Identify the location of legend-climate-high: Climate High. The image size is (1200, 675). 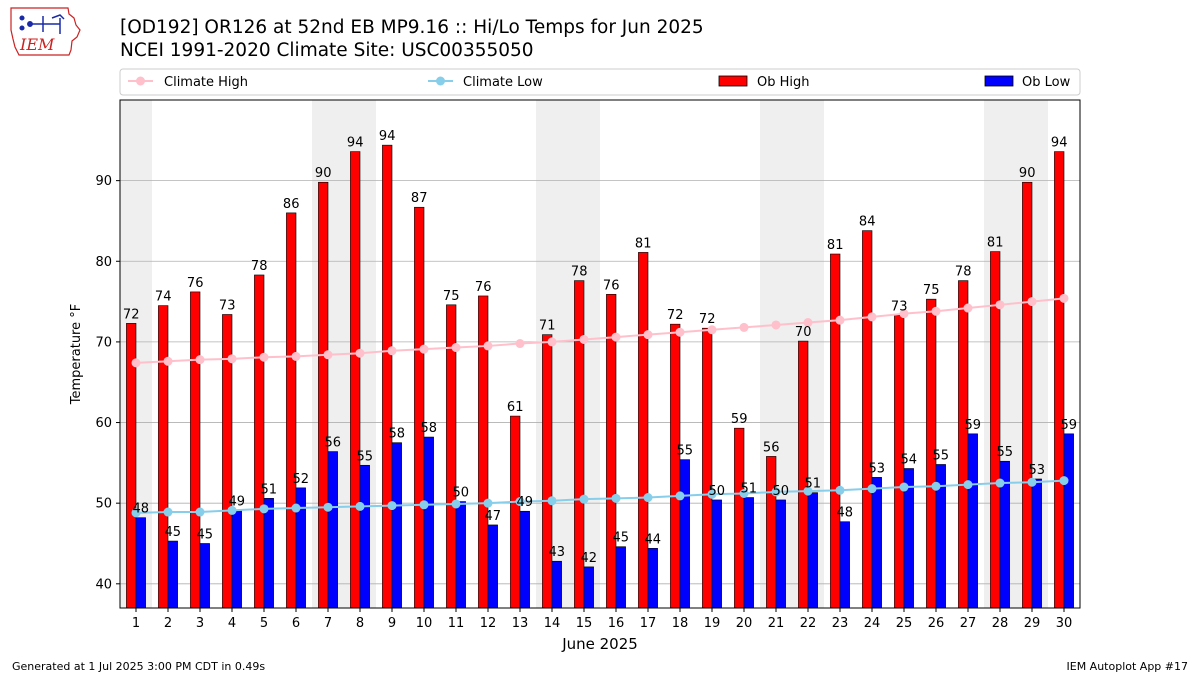
(206, 82).